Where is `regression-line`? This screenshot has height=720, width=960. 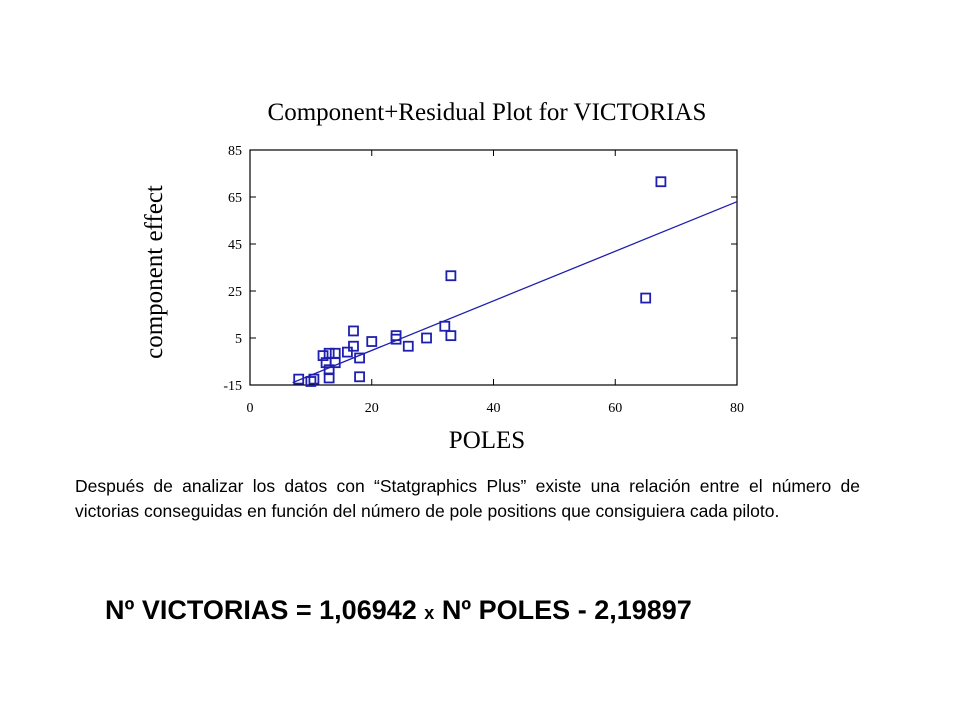
regression-line is located at coordinates (515, 292).